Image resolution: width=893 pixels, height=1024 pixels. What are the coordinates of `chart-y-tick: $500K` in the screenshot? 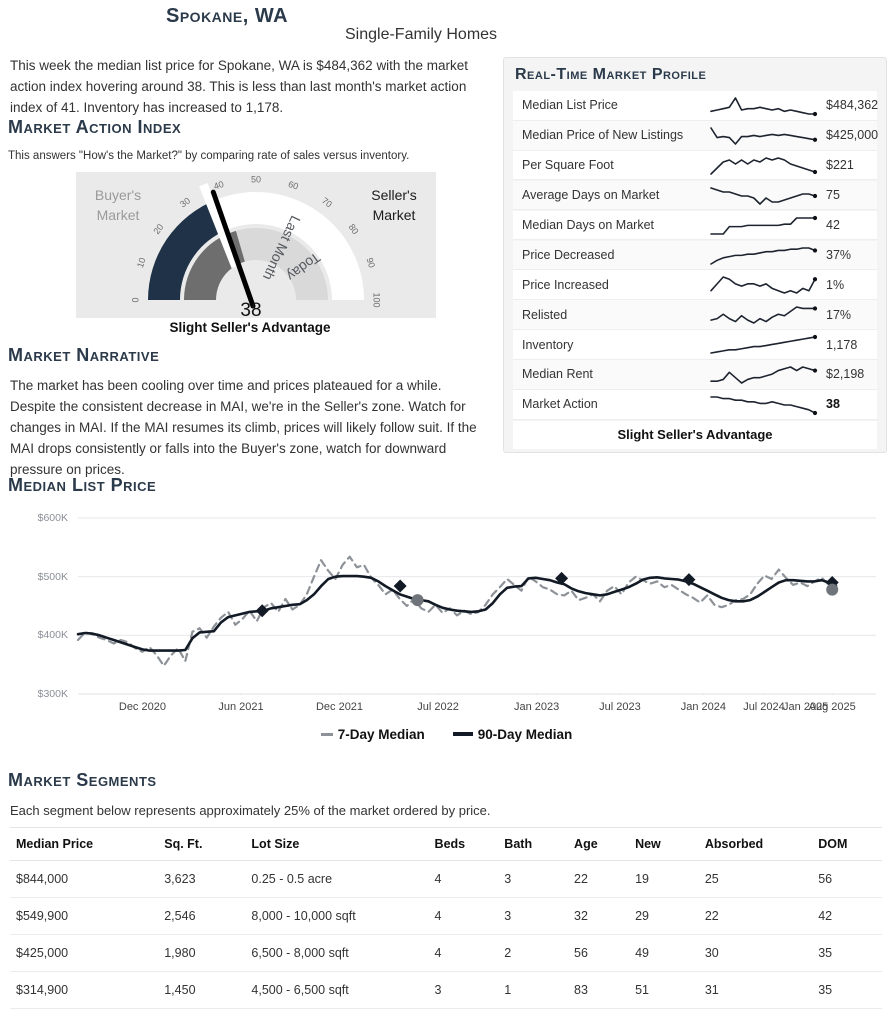 It's located at (52, 576).